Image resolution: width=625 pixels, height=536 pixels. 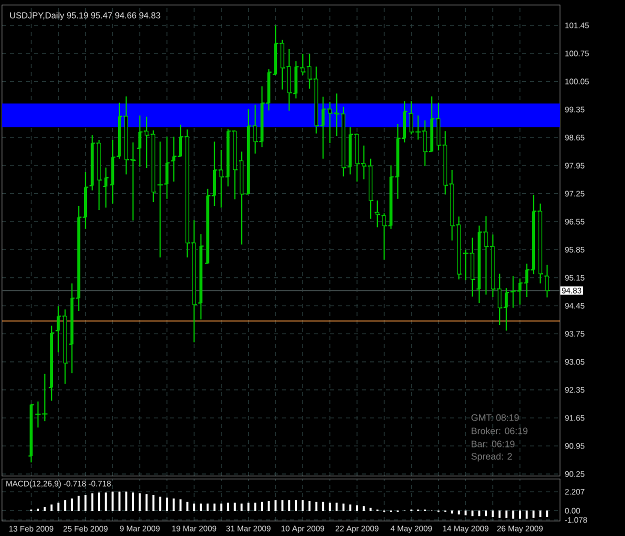 What do you see at coordinates (574, 221) in the screenshot?
I see `y-tick-label: 96.55` at bounding box center [574, 221].